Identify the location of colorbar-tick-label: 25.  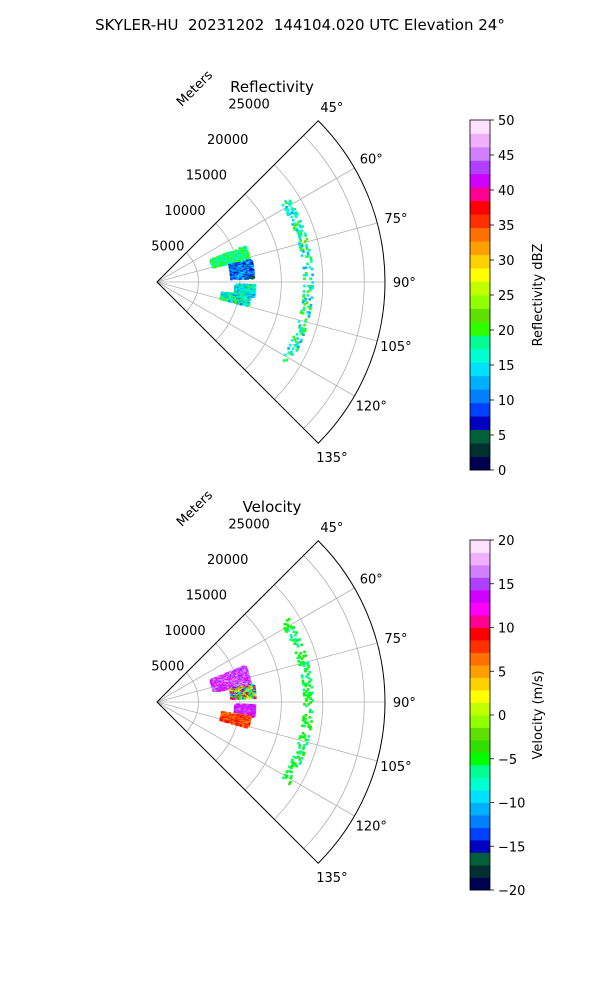
(506, 296).